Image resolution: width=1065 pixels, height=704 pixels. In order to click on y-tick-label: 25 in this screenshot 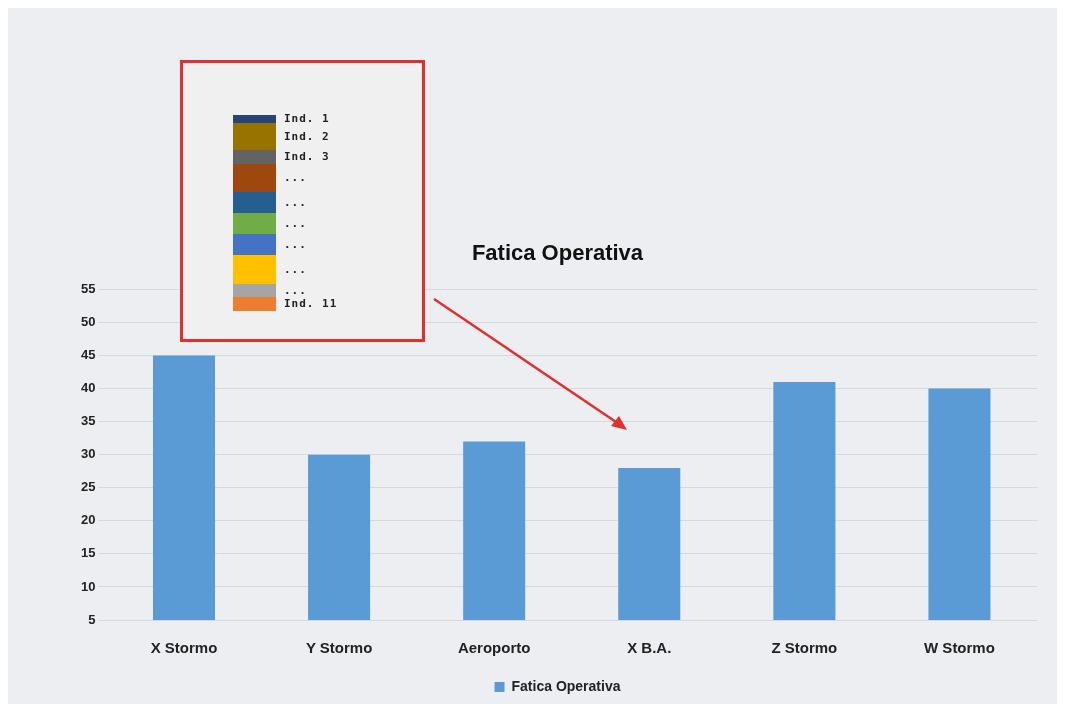, I will do `click(88, 487)`.